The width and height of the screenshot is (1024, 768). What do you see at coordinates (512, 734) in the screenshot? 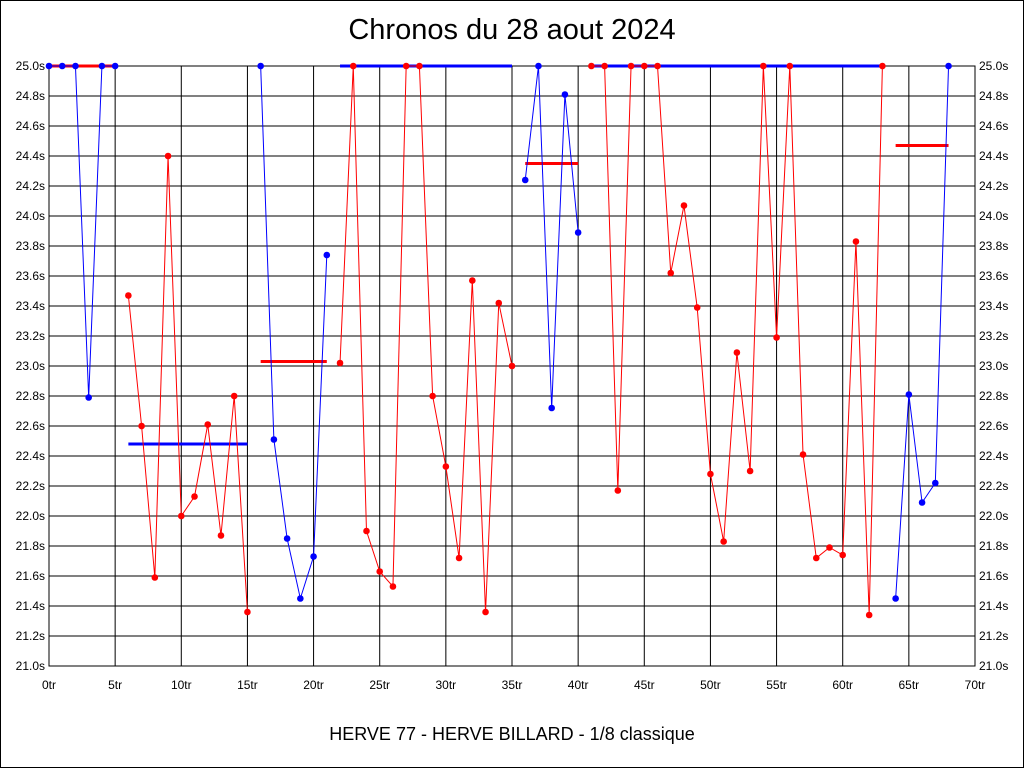
I see `chart-subtitle: HERVE 77 - HERVE BILLARD - 1/8 classique` at bounding box center [512, 734].